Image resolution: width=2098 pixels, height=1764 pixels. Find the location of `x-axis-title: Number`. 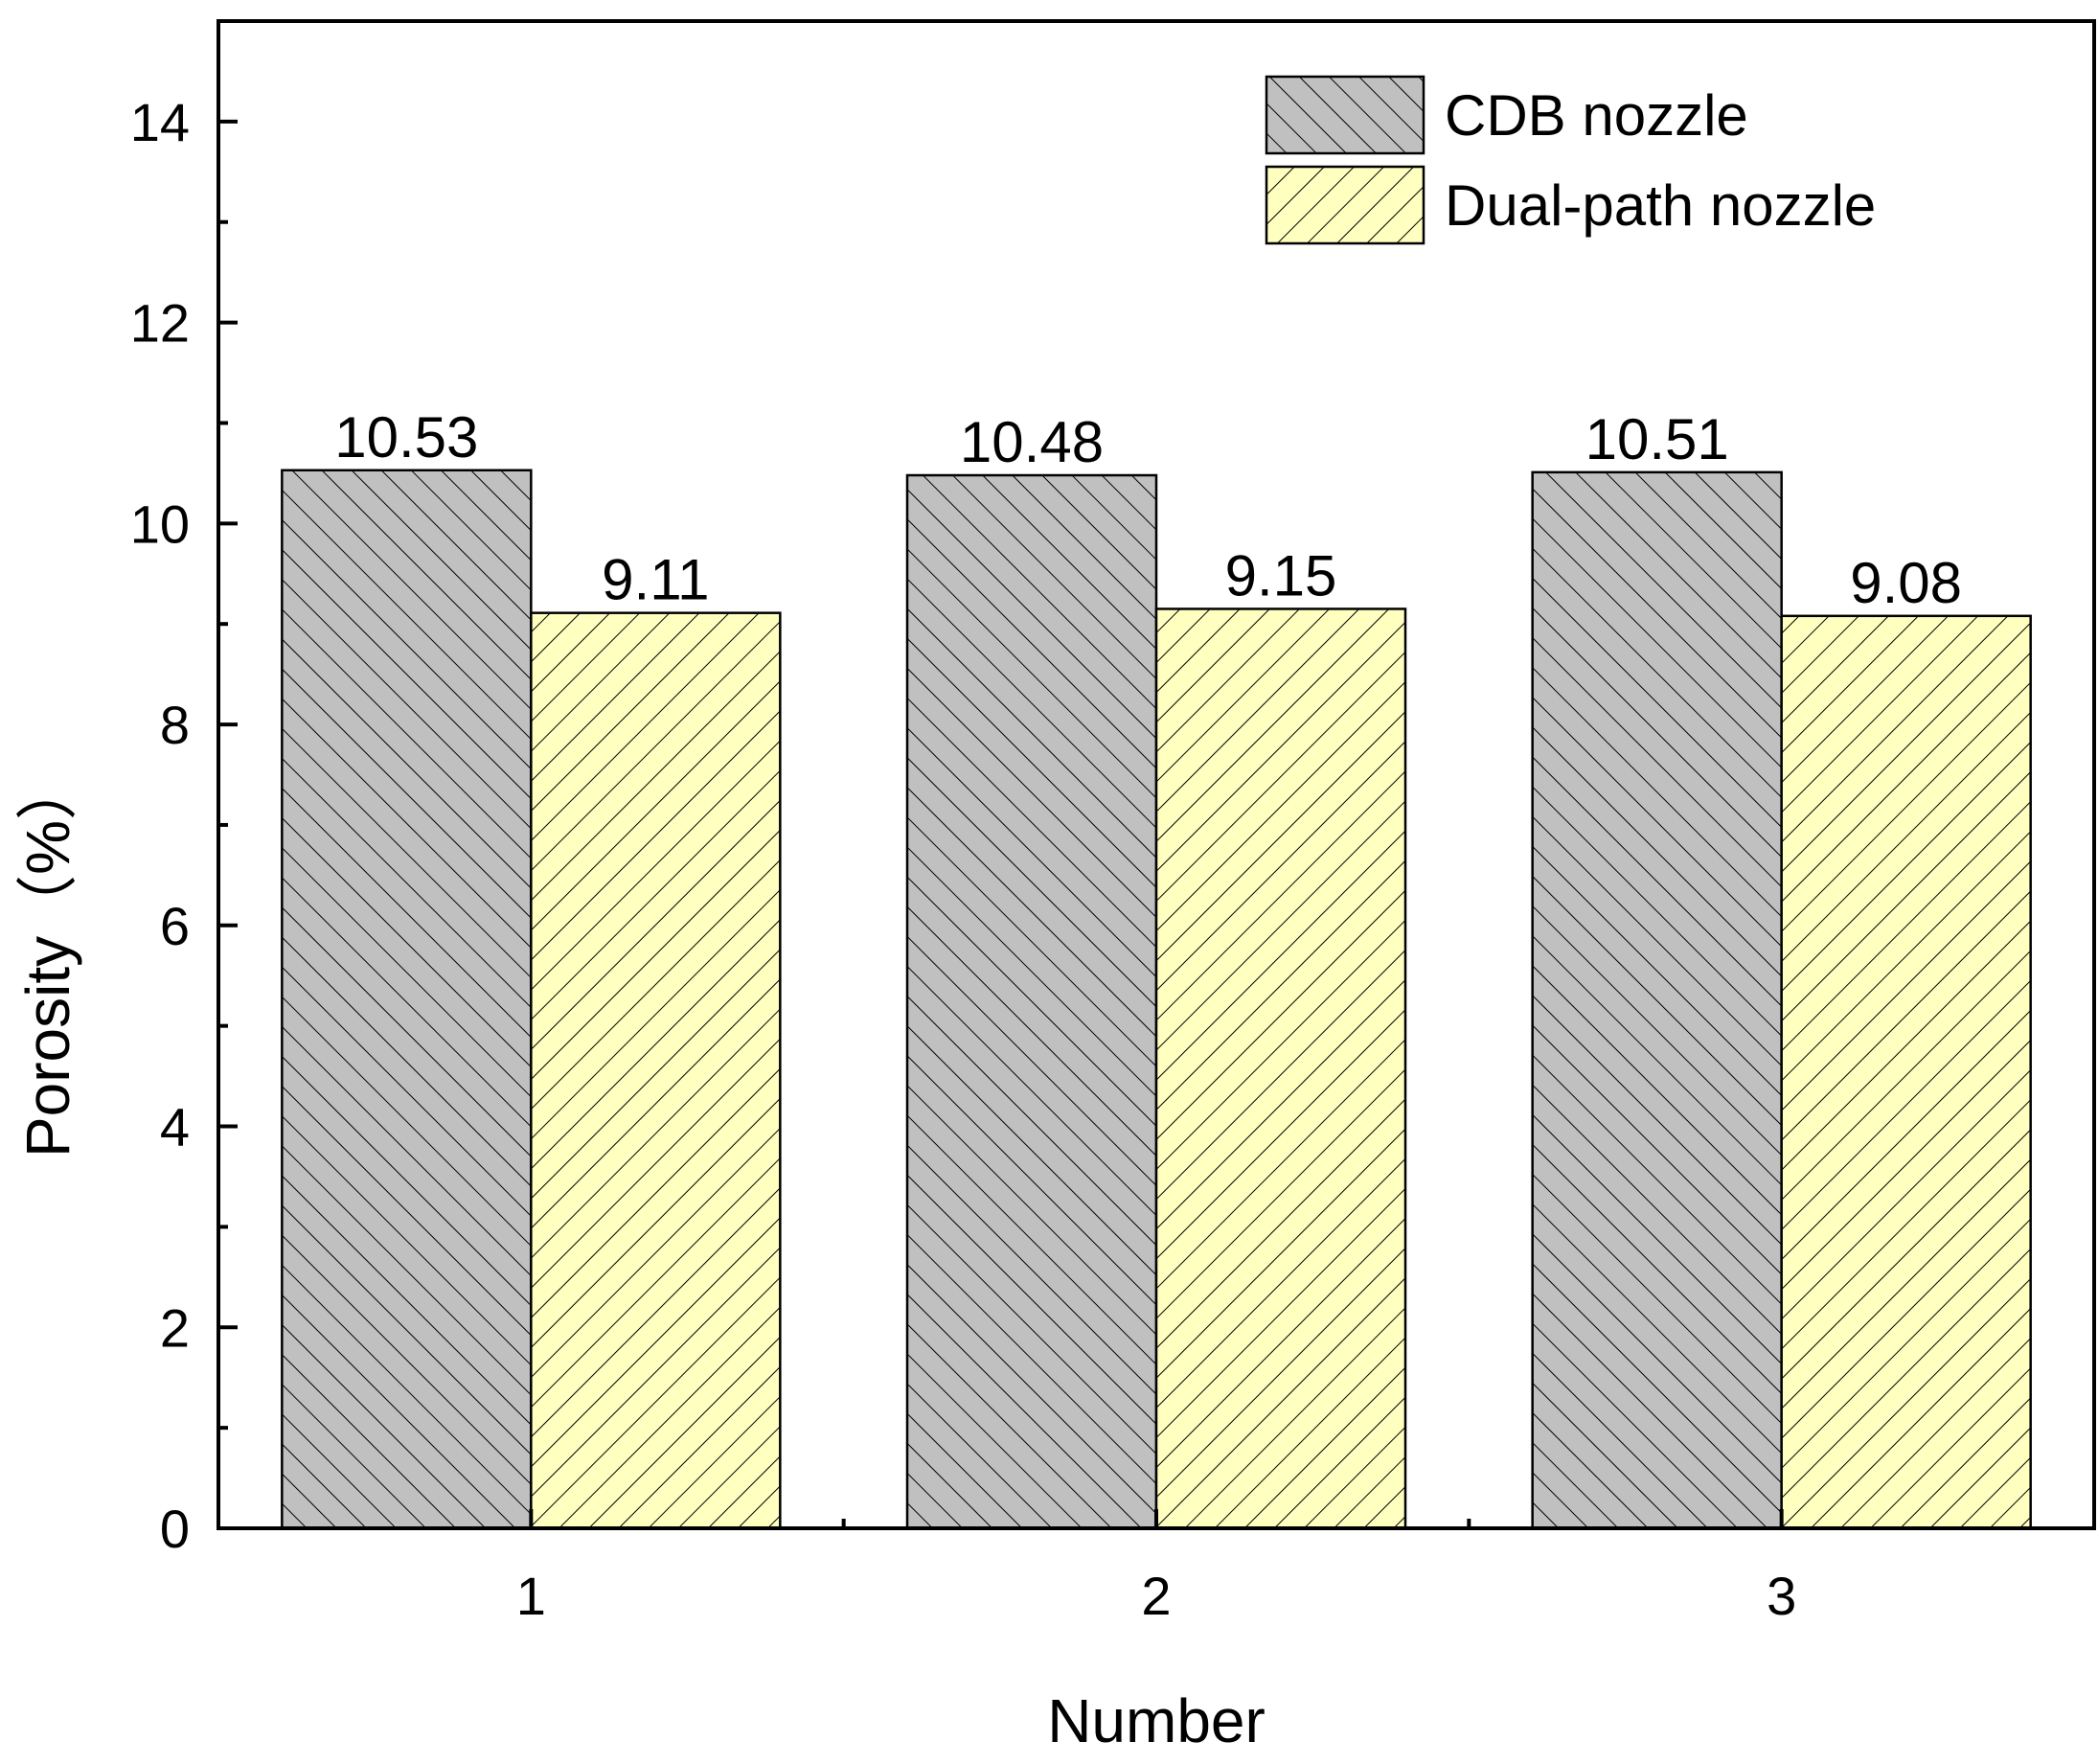

x-axis-title: Number is located at coordinates (1156, 1720).